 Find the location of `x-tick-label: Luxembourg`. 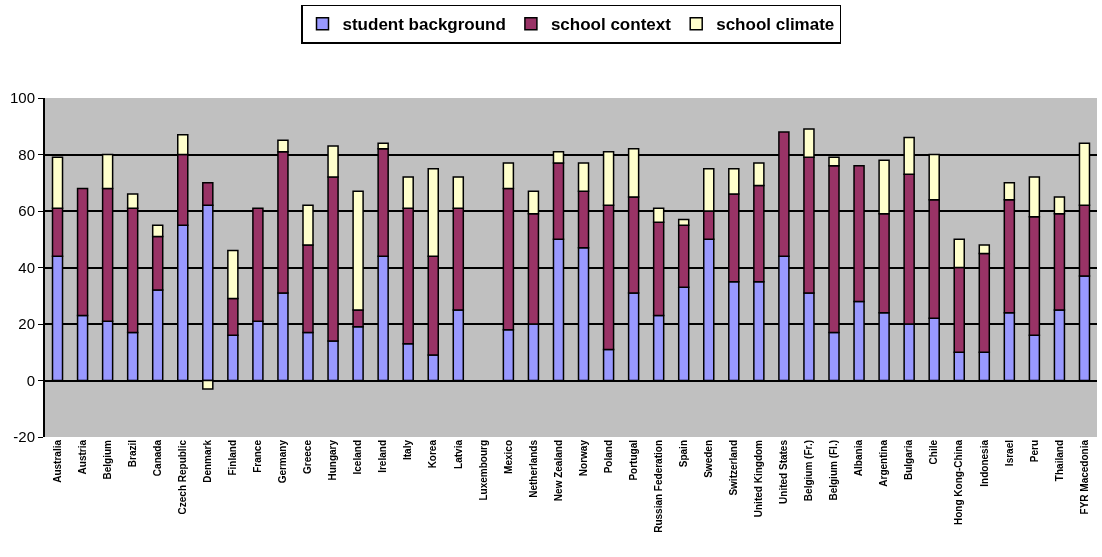

x-tick-label: Luxembourg is located at coordinates (483, 470).